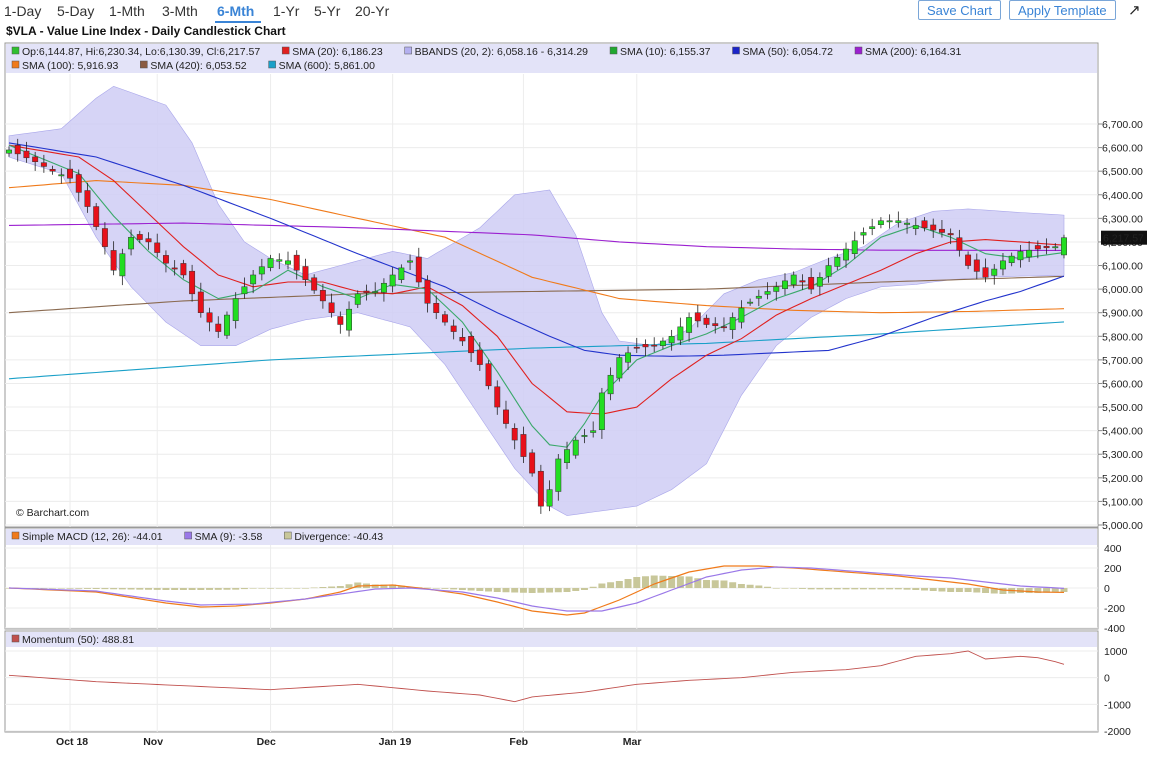 The width and height of the screenshot is (1155, 757). What do you see at coordinates (1113, 549) in the screenshot?
I see `macd-tick-label: 400` at bounding box center [1113, 549].